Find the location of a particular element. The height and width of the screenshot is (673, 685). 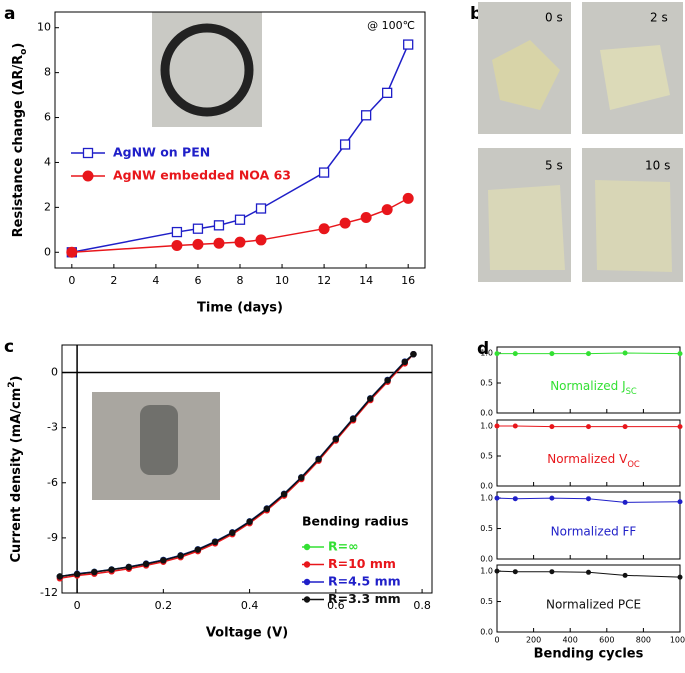

annotation-part: Normalized FF is located at coordinates (594, 531).